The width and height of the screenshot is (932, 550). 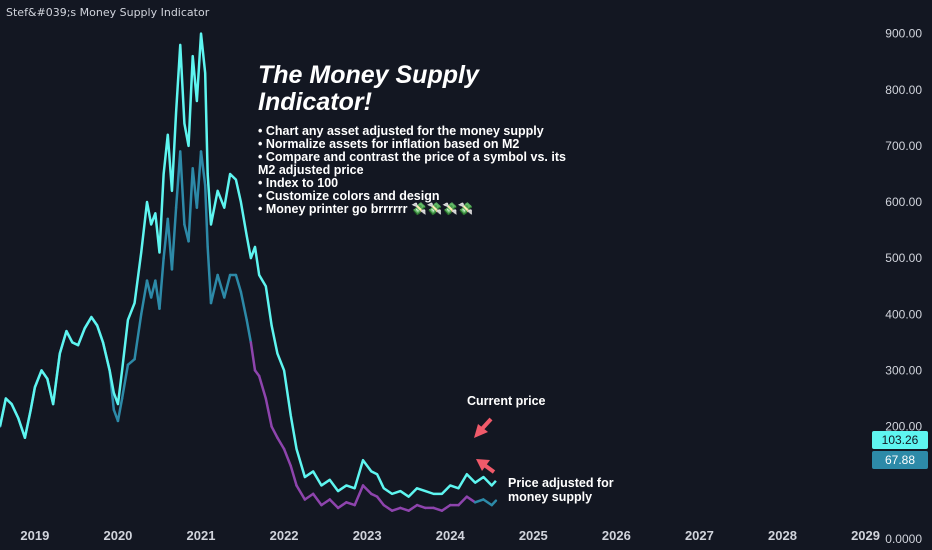 What do you see at coordinates (561, 483) in the screenshot?
I see `adjusted-annotation-line1: Price adjusted for` at bounding box center [561, 483].